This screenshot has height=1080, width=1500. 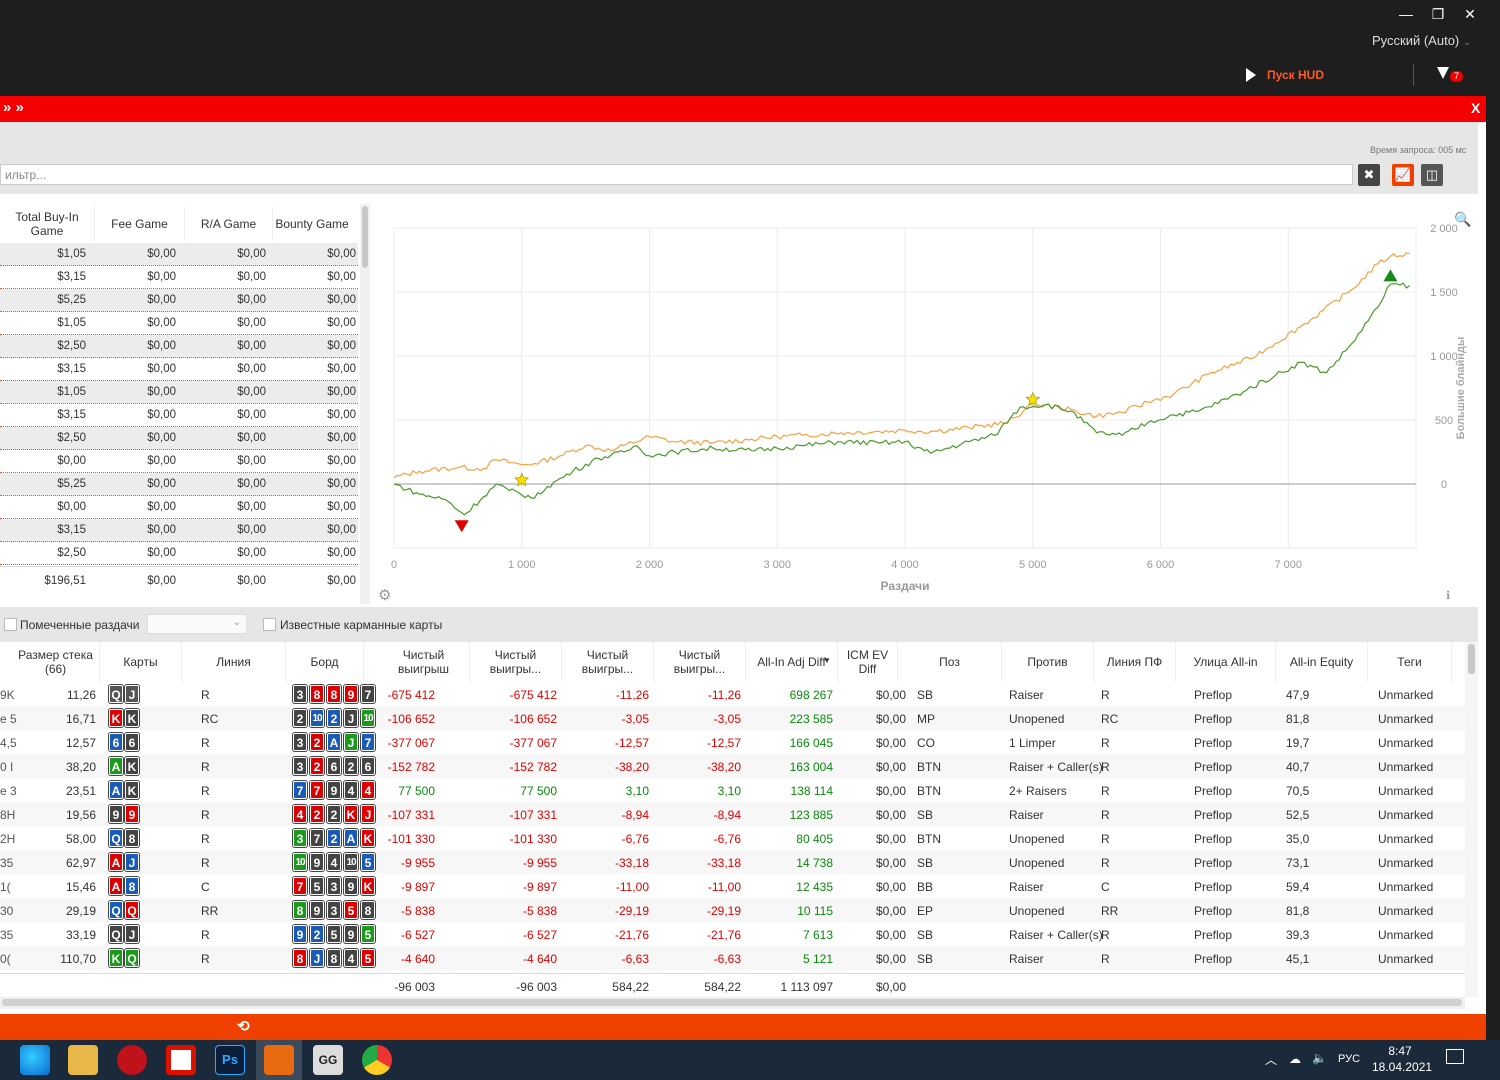 What do you see at coordinates (1421, 40) in the screenshot?
I see `language-select: Русский (Auto) ⌄` at bounding box center [1421, 40].